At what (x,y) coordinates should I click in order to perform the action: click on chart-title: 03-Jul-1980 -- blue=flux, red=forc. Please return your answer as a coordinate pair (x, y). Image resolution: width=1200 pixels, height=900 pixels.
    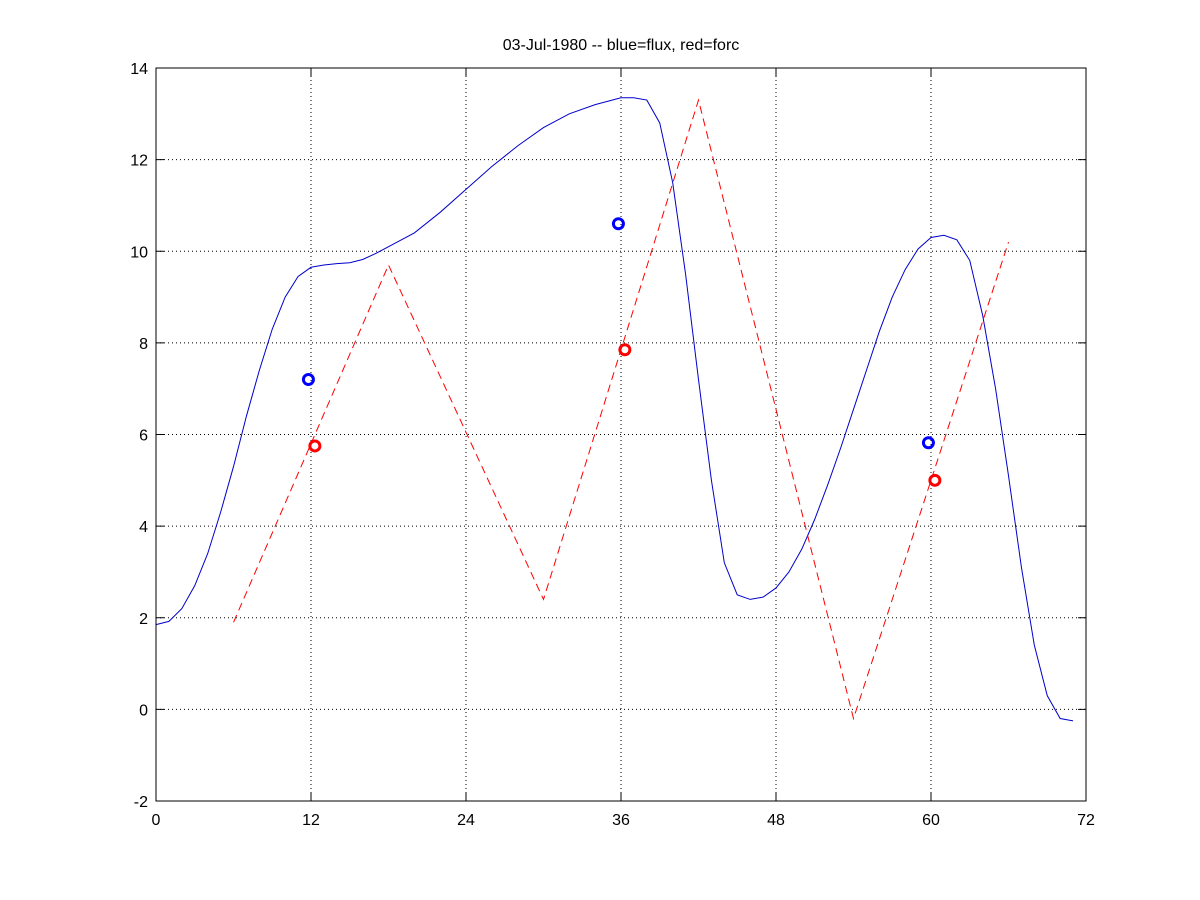
    Looking at the image, I should click on (621, 45).